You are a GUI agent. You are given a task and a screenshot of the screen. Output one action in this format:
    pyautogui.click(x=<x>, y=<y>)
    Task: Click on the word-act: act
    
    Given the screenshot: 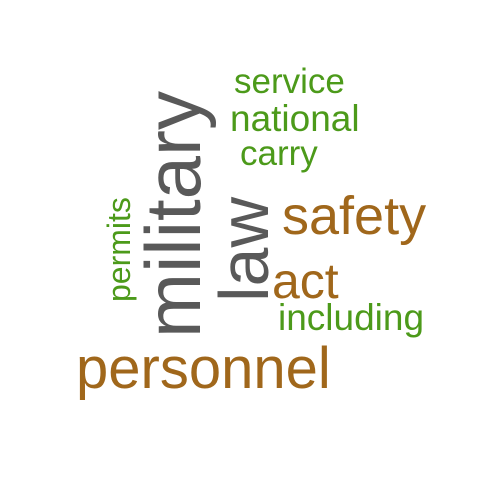 What is the action you would take?
    pyautogui.click(x=305, y=281)
    